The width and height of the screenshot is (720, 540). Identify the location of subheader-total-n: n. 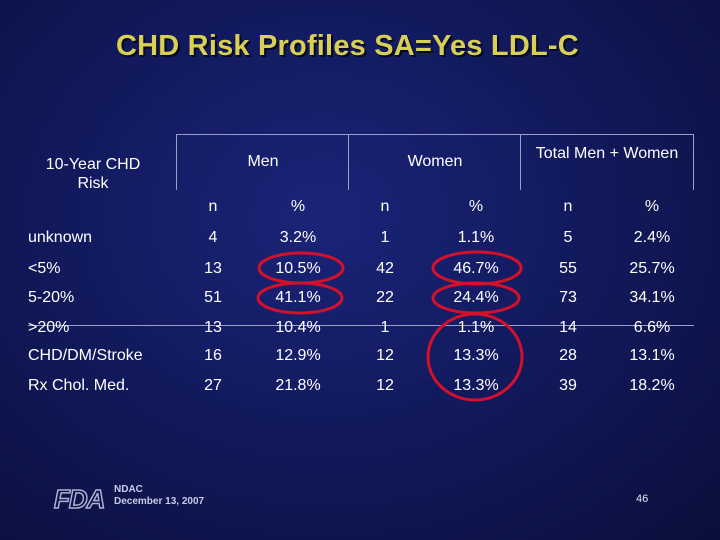
(568, 206).